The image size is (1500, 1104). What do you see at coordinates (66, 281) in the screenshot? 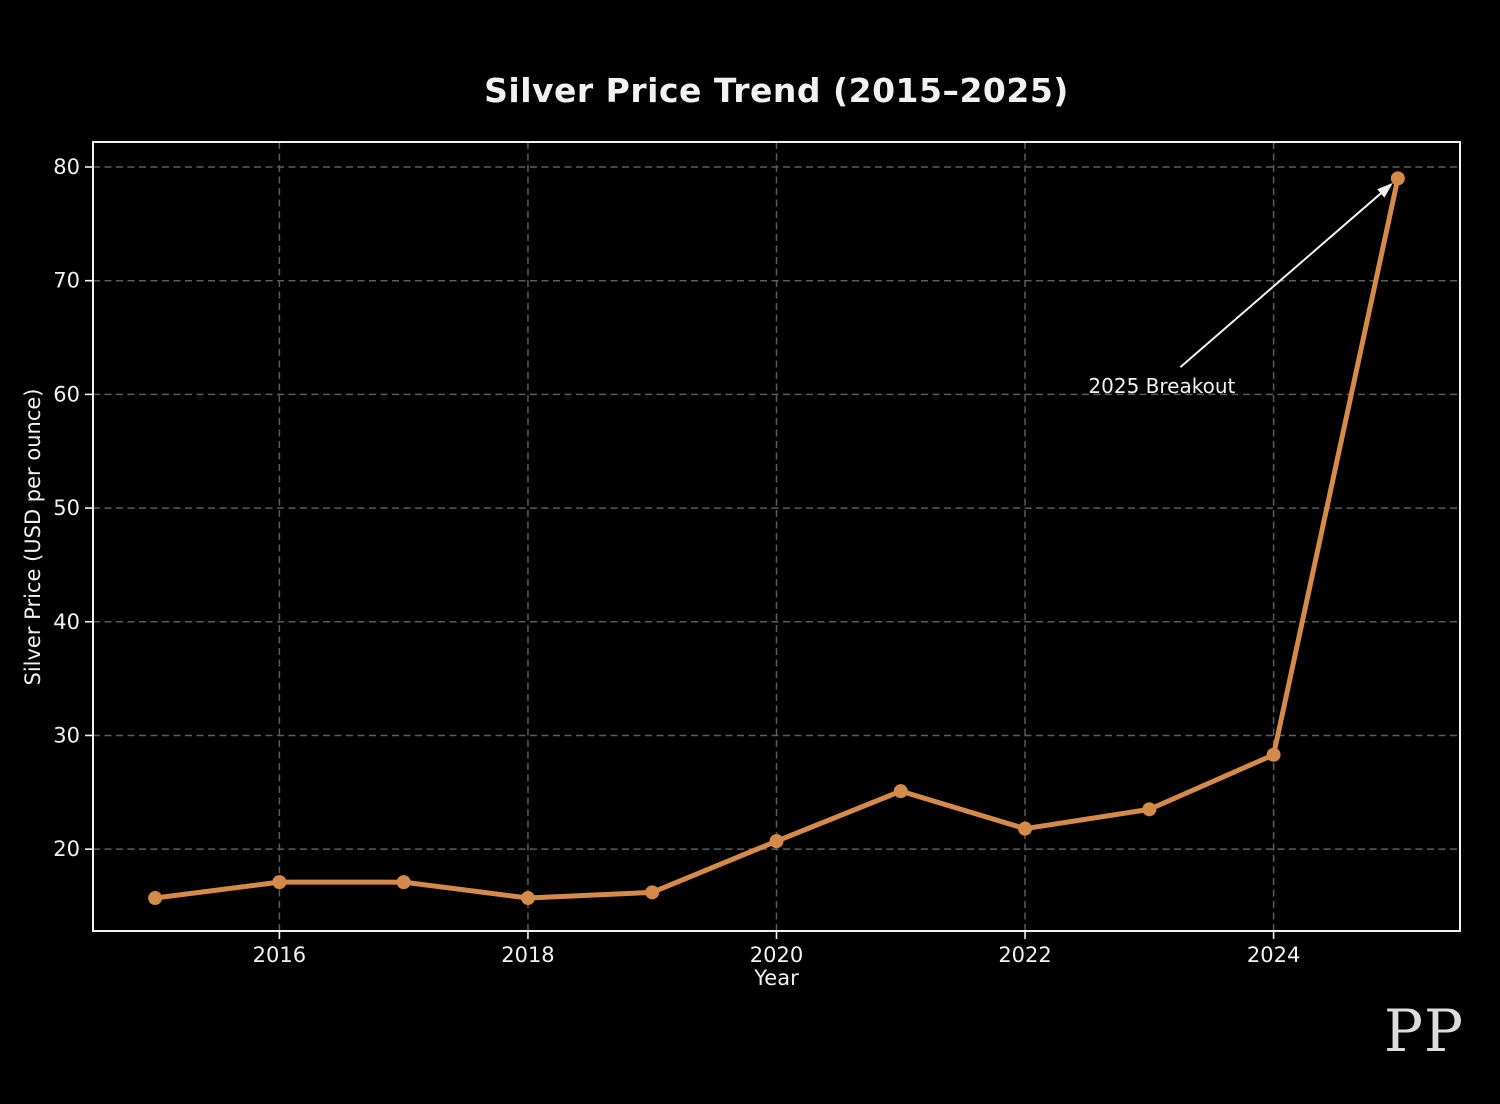
I see `y-tick-label: 70` at bounding box center [66, 281].